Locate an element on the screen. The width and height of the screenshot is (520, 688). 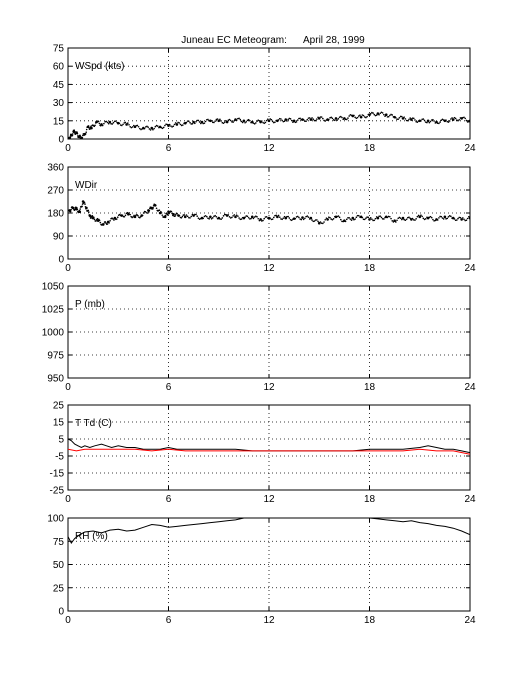
panel-1: 0 6 12 18 24 0 15 30 45 60 75 WSpd (kts) is located at coordinates (264, 99).